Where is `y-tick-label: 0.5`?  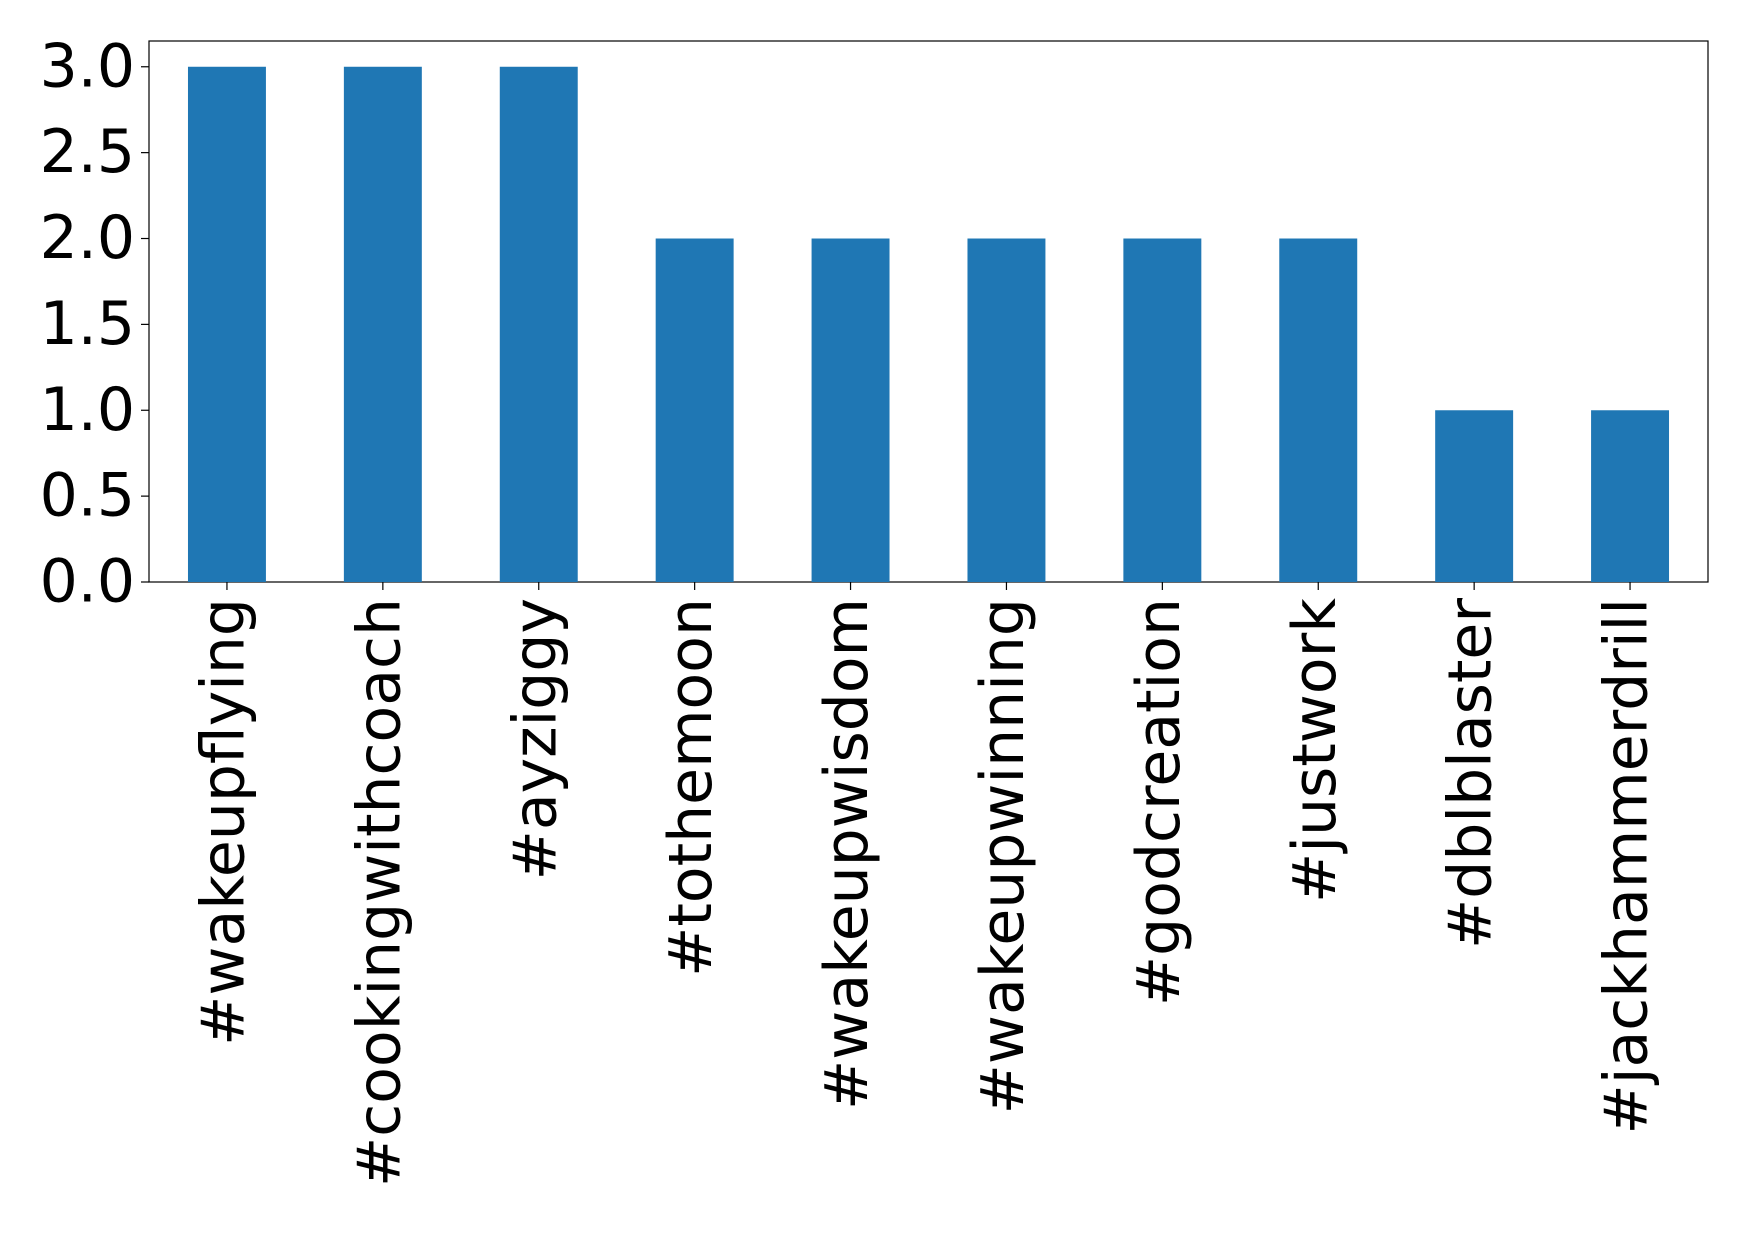 y-tick-label: 0.5 is located at coordinates (87, 496).